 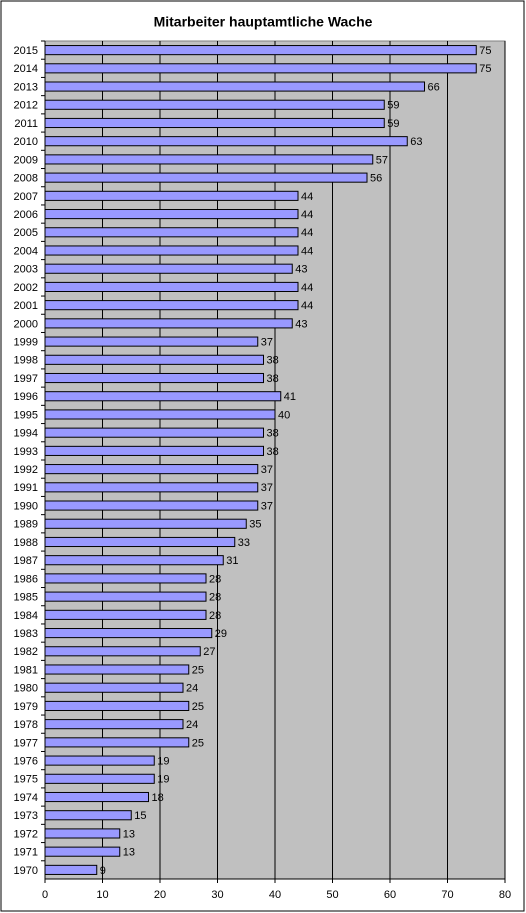 What do you see at coordinates (26, 616) in the screenshot?
I see `y-tick-label: 1984` at bounding box center [26, 616].